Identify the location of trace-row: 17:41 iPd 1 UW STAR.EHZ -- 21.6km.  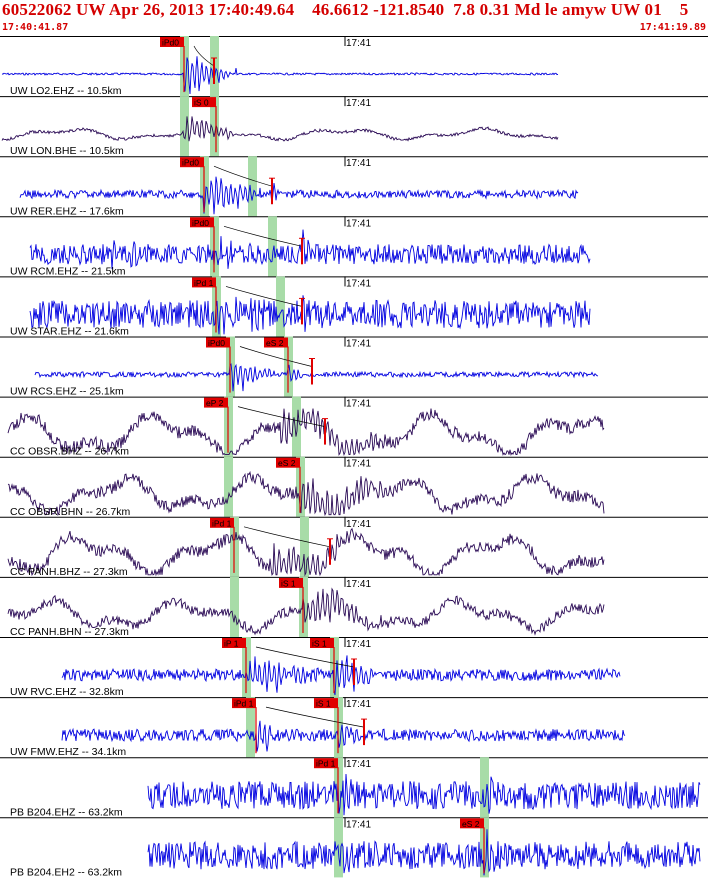
(354, 307).